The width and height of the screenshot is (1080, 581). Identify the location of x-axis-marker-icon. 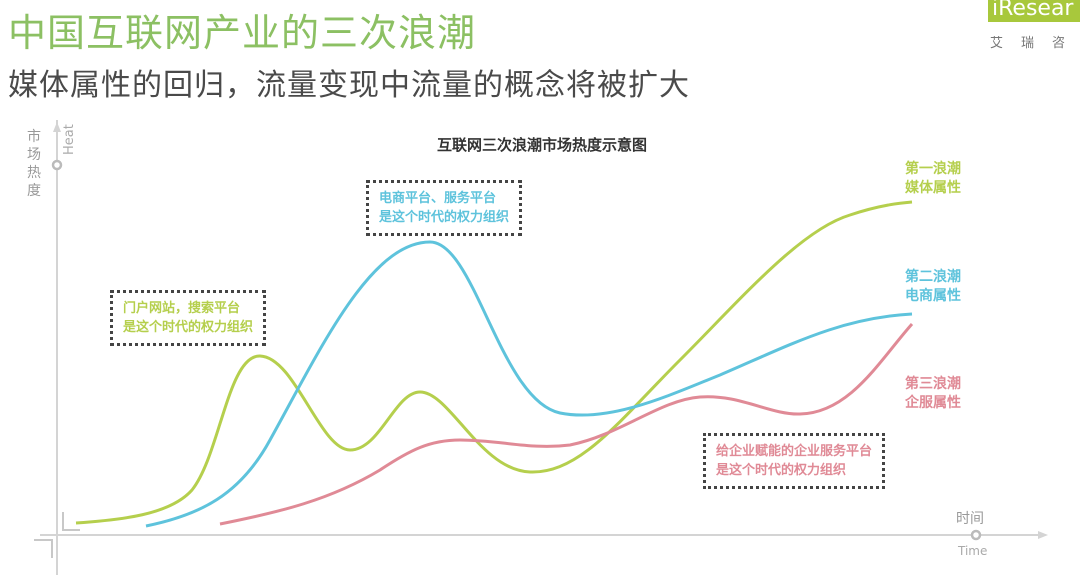
(976, 535).